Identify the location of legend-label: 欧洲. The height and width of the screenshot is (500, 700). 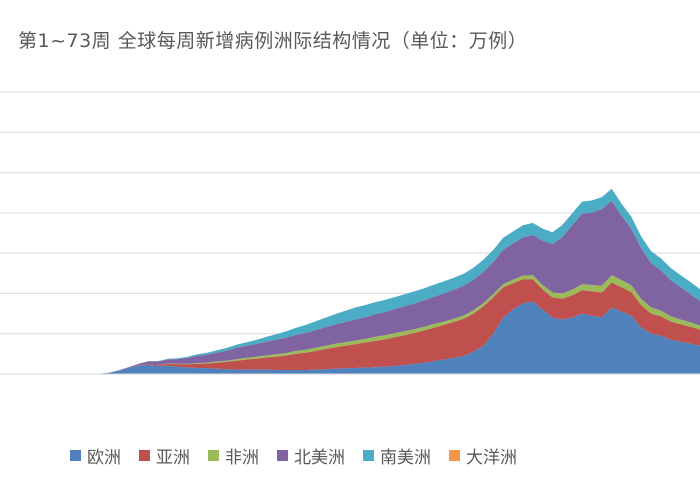
(104, 458).